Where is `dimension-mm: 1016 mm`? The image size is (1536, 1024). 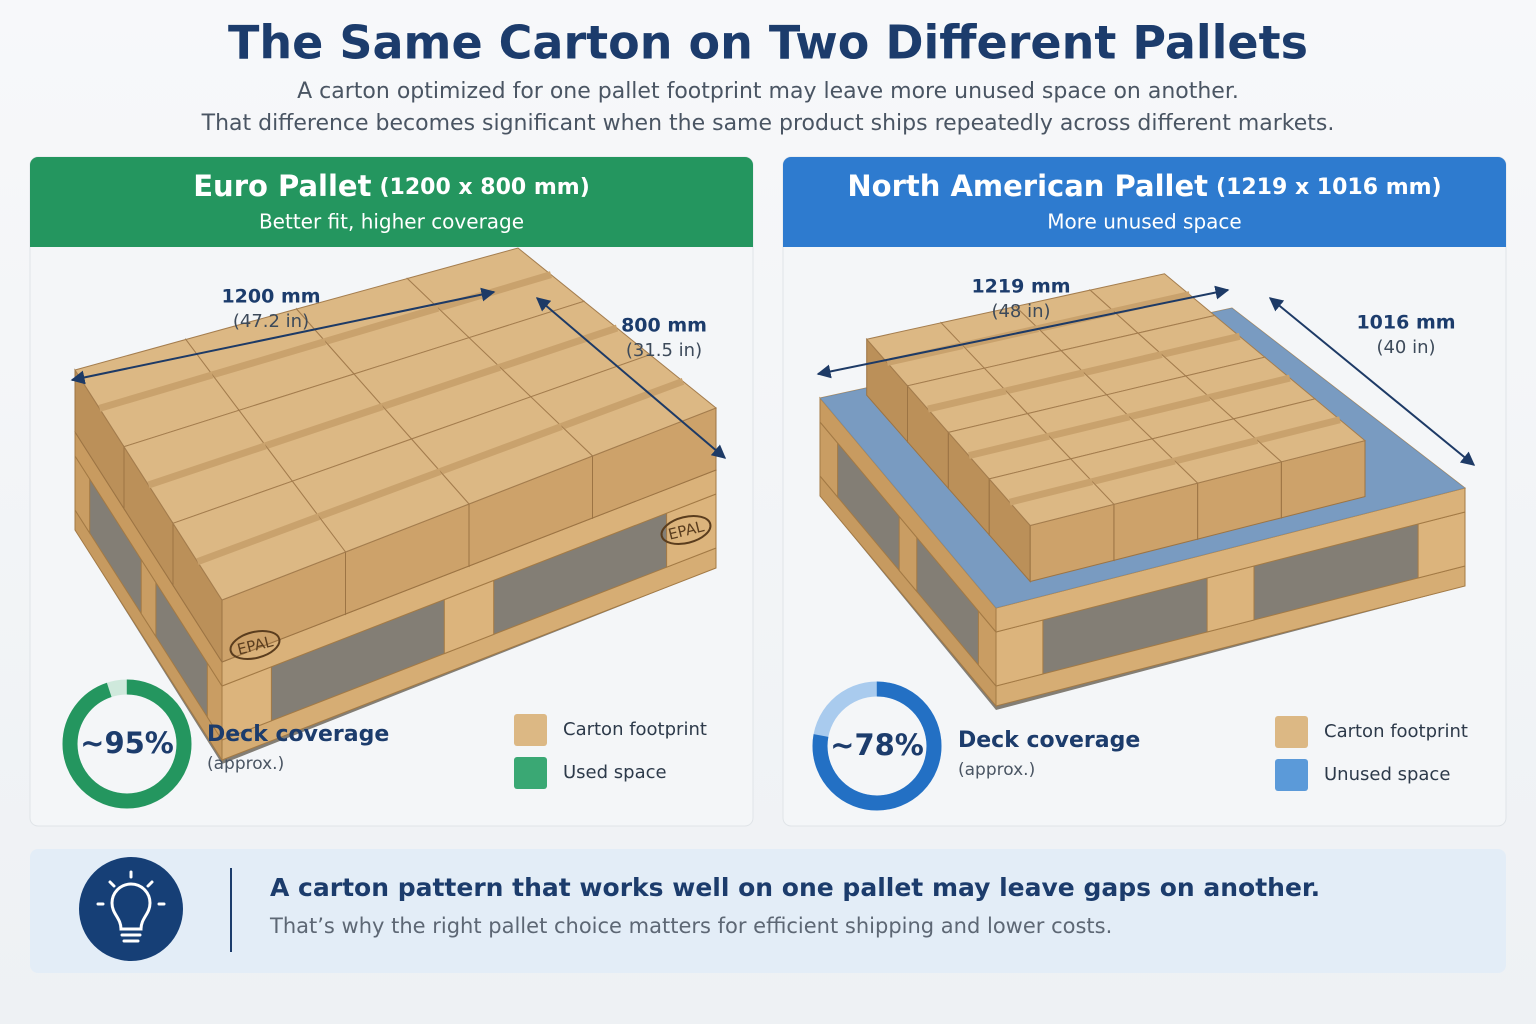
dimension-mm: 1016 mm is located at coordinates (1405, 323).